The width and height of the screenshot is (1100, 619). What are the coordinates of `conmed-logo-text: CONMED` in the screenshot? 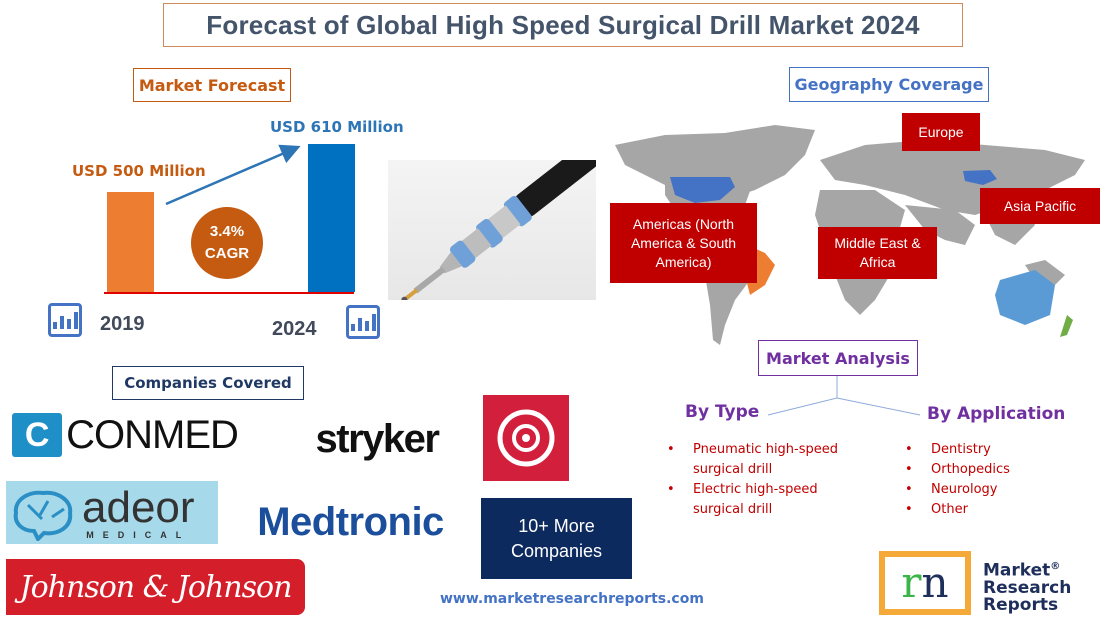 It's located at (152, 434).